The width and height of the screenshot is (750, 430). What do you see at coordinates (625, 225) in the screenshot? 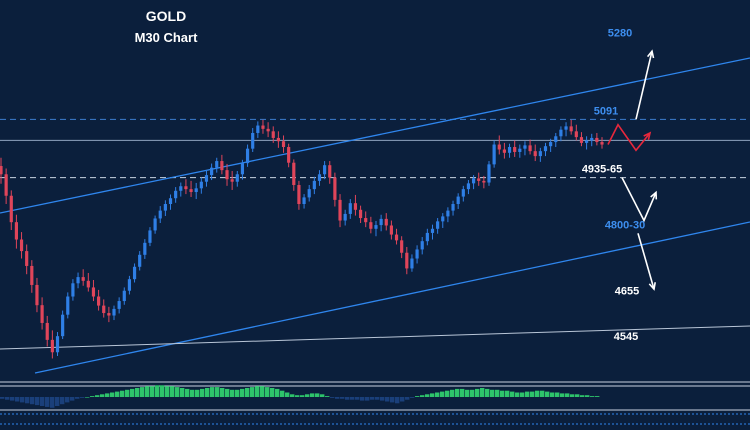
I see `level-label-4800-30: 4800-30` at bounding box center [625, 225].